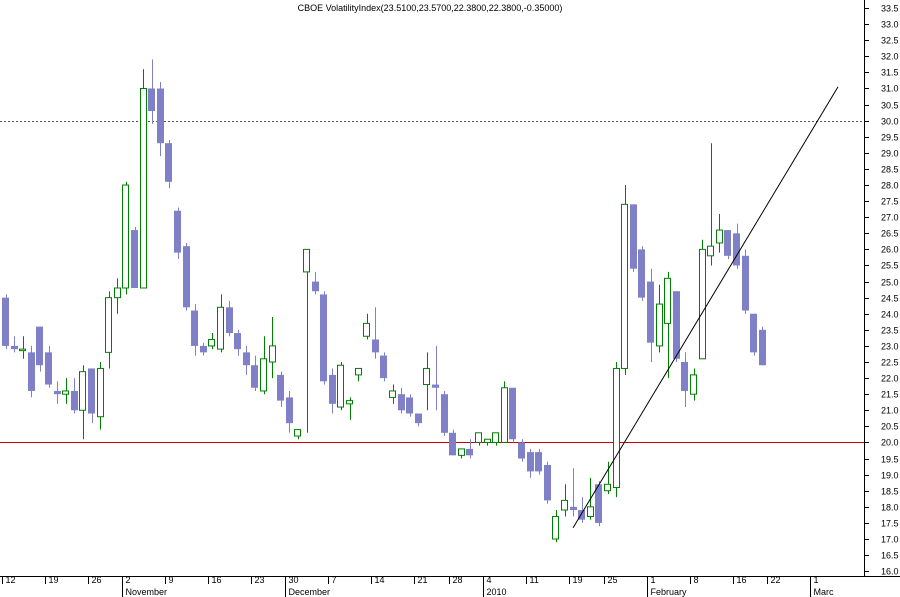 Image resolution: width=900 pixels, height=597 pixels. Describe the element at coordinates (54, 580) in the screenshot. I see `x-tick-label: 19` at that location.